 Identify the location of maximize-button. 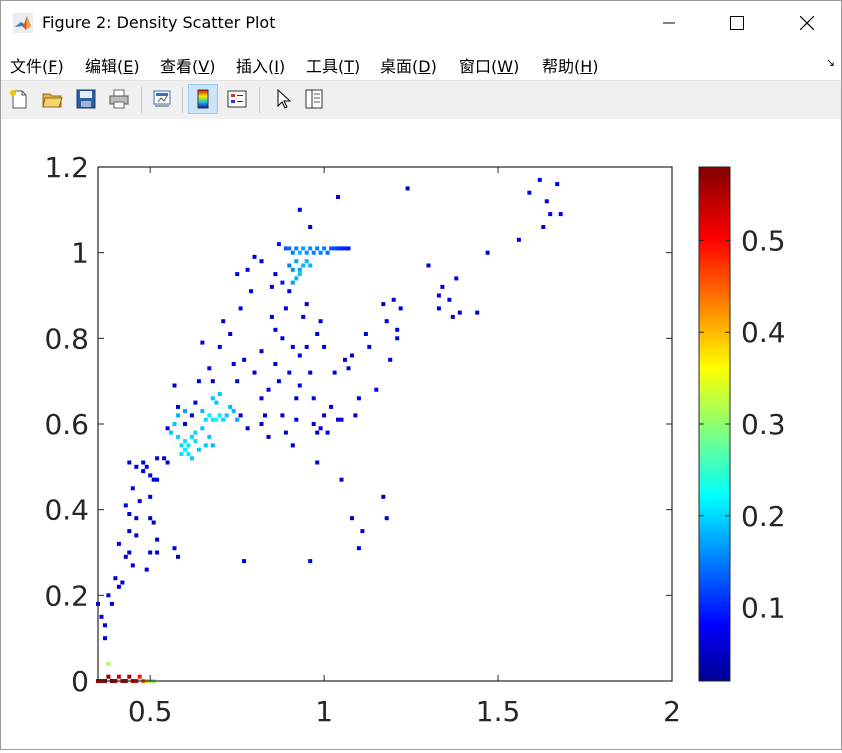
(737, 23).